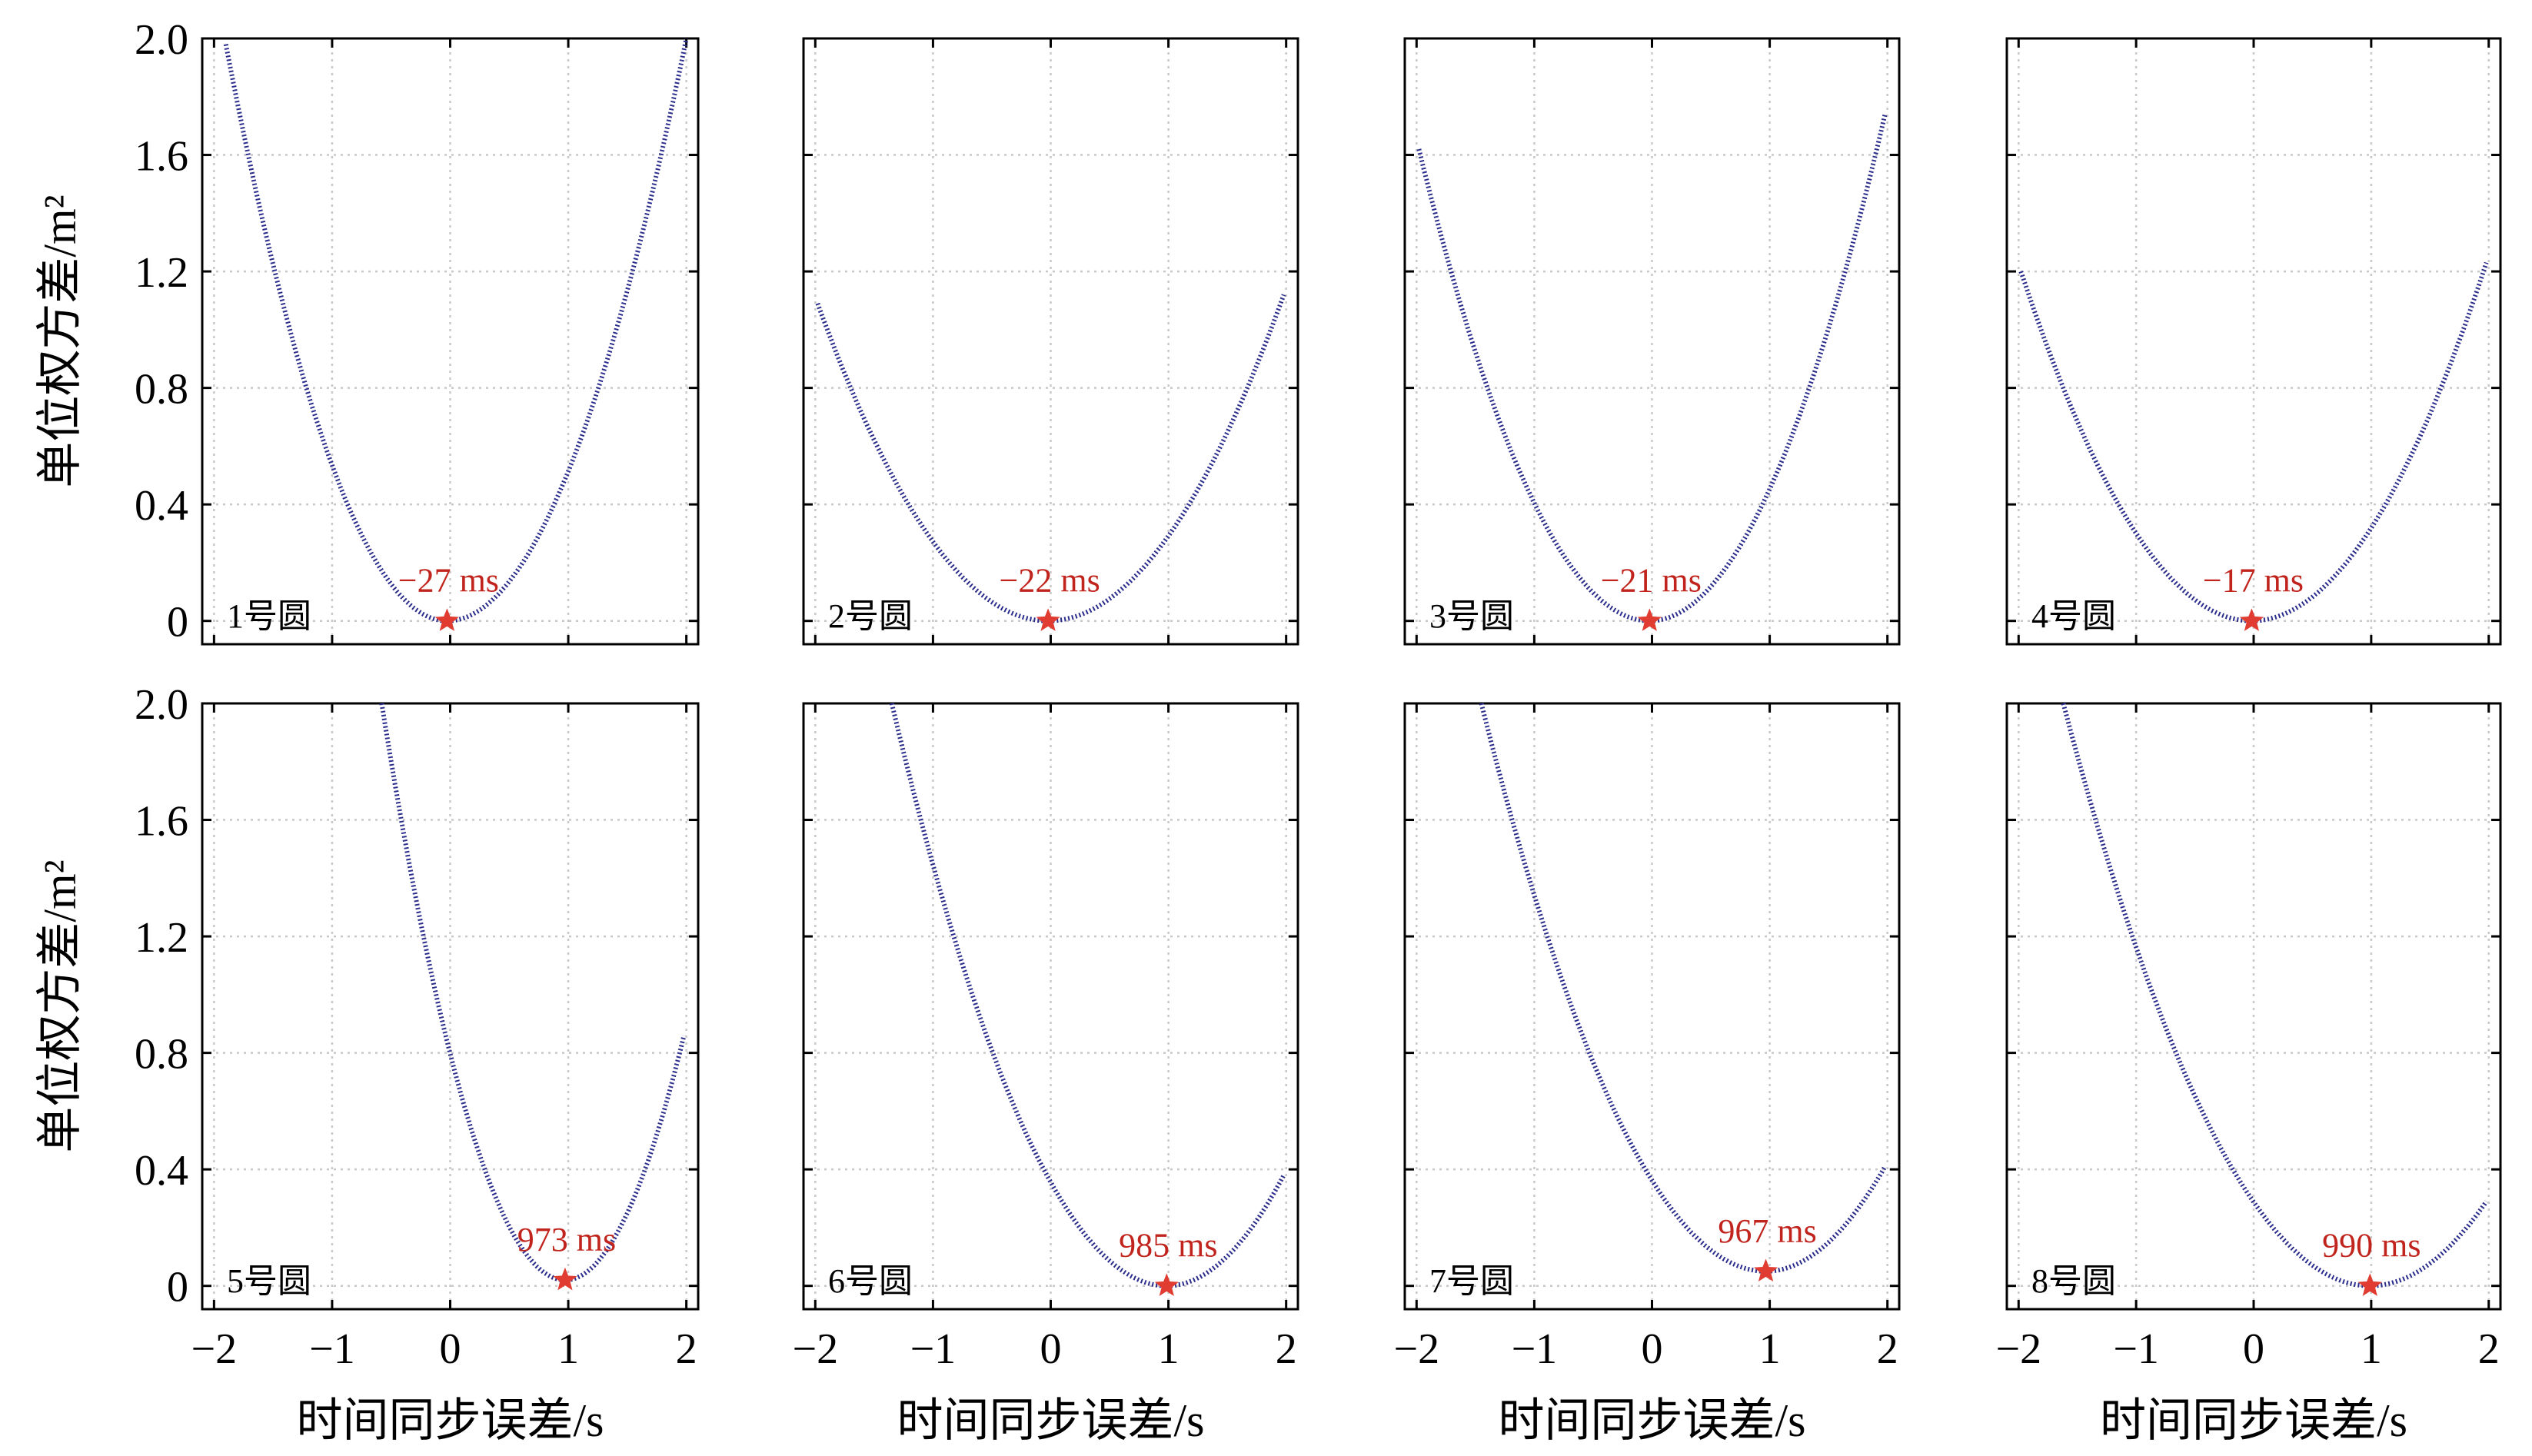  What do you see at coordinates (1651, 581) in the screenshot?
I see `minimum-annotation: −21 ms` at bounding box center [1651, 581].